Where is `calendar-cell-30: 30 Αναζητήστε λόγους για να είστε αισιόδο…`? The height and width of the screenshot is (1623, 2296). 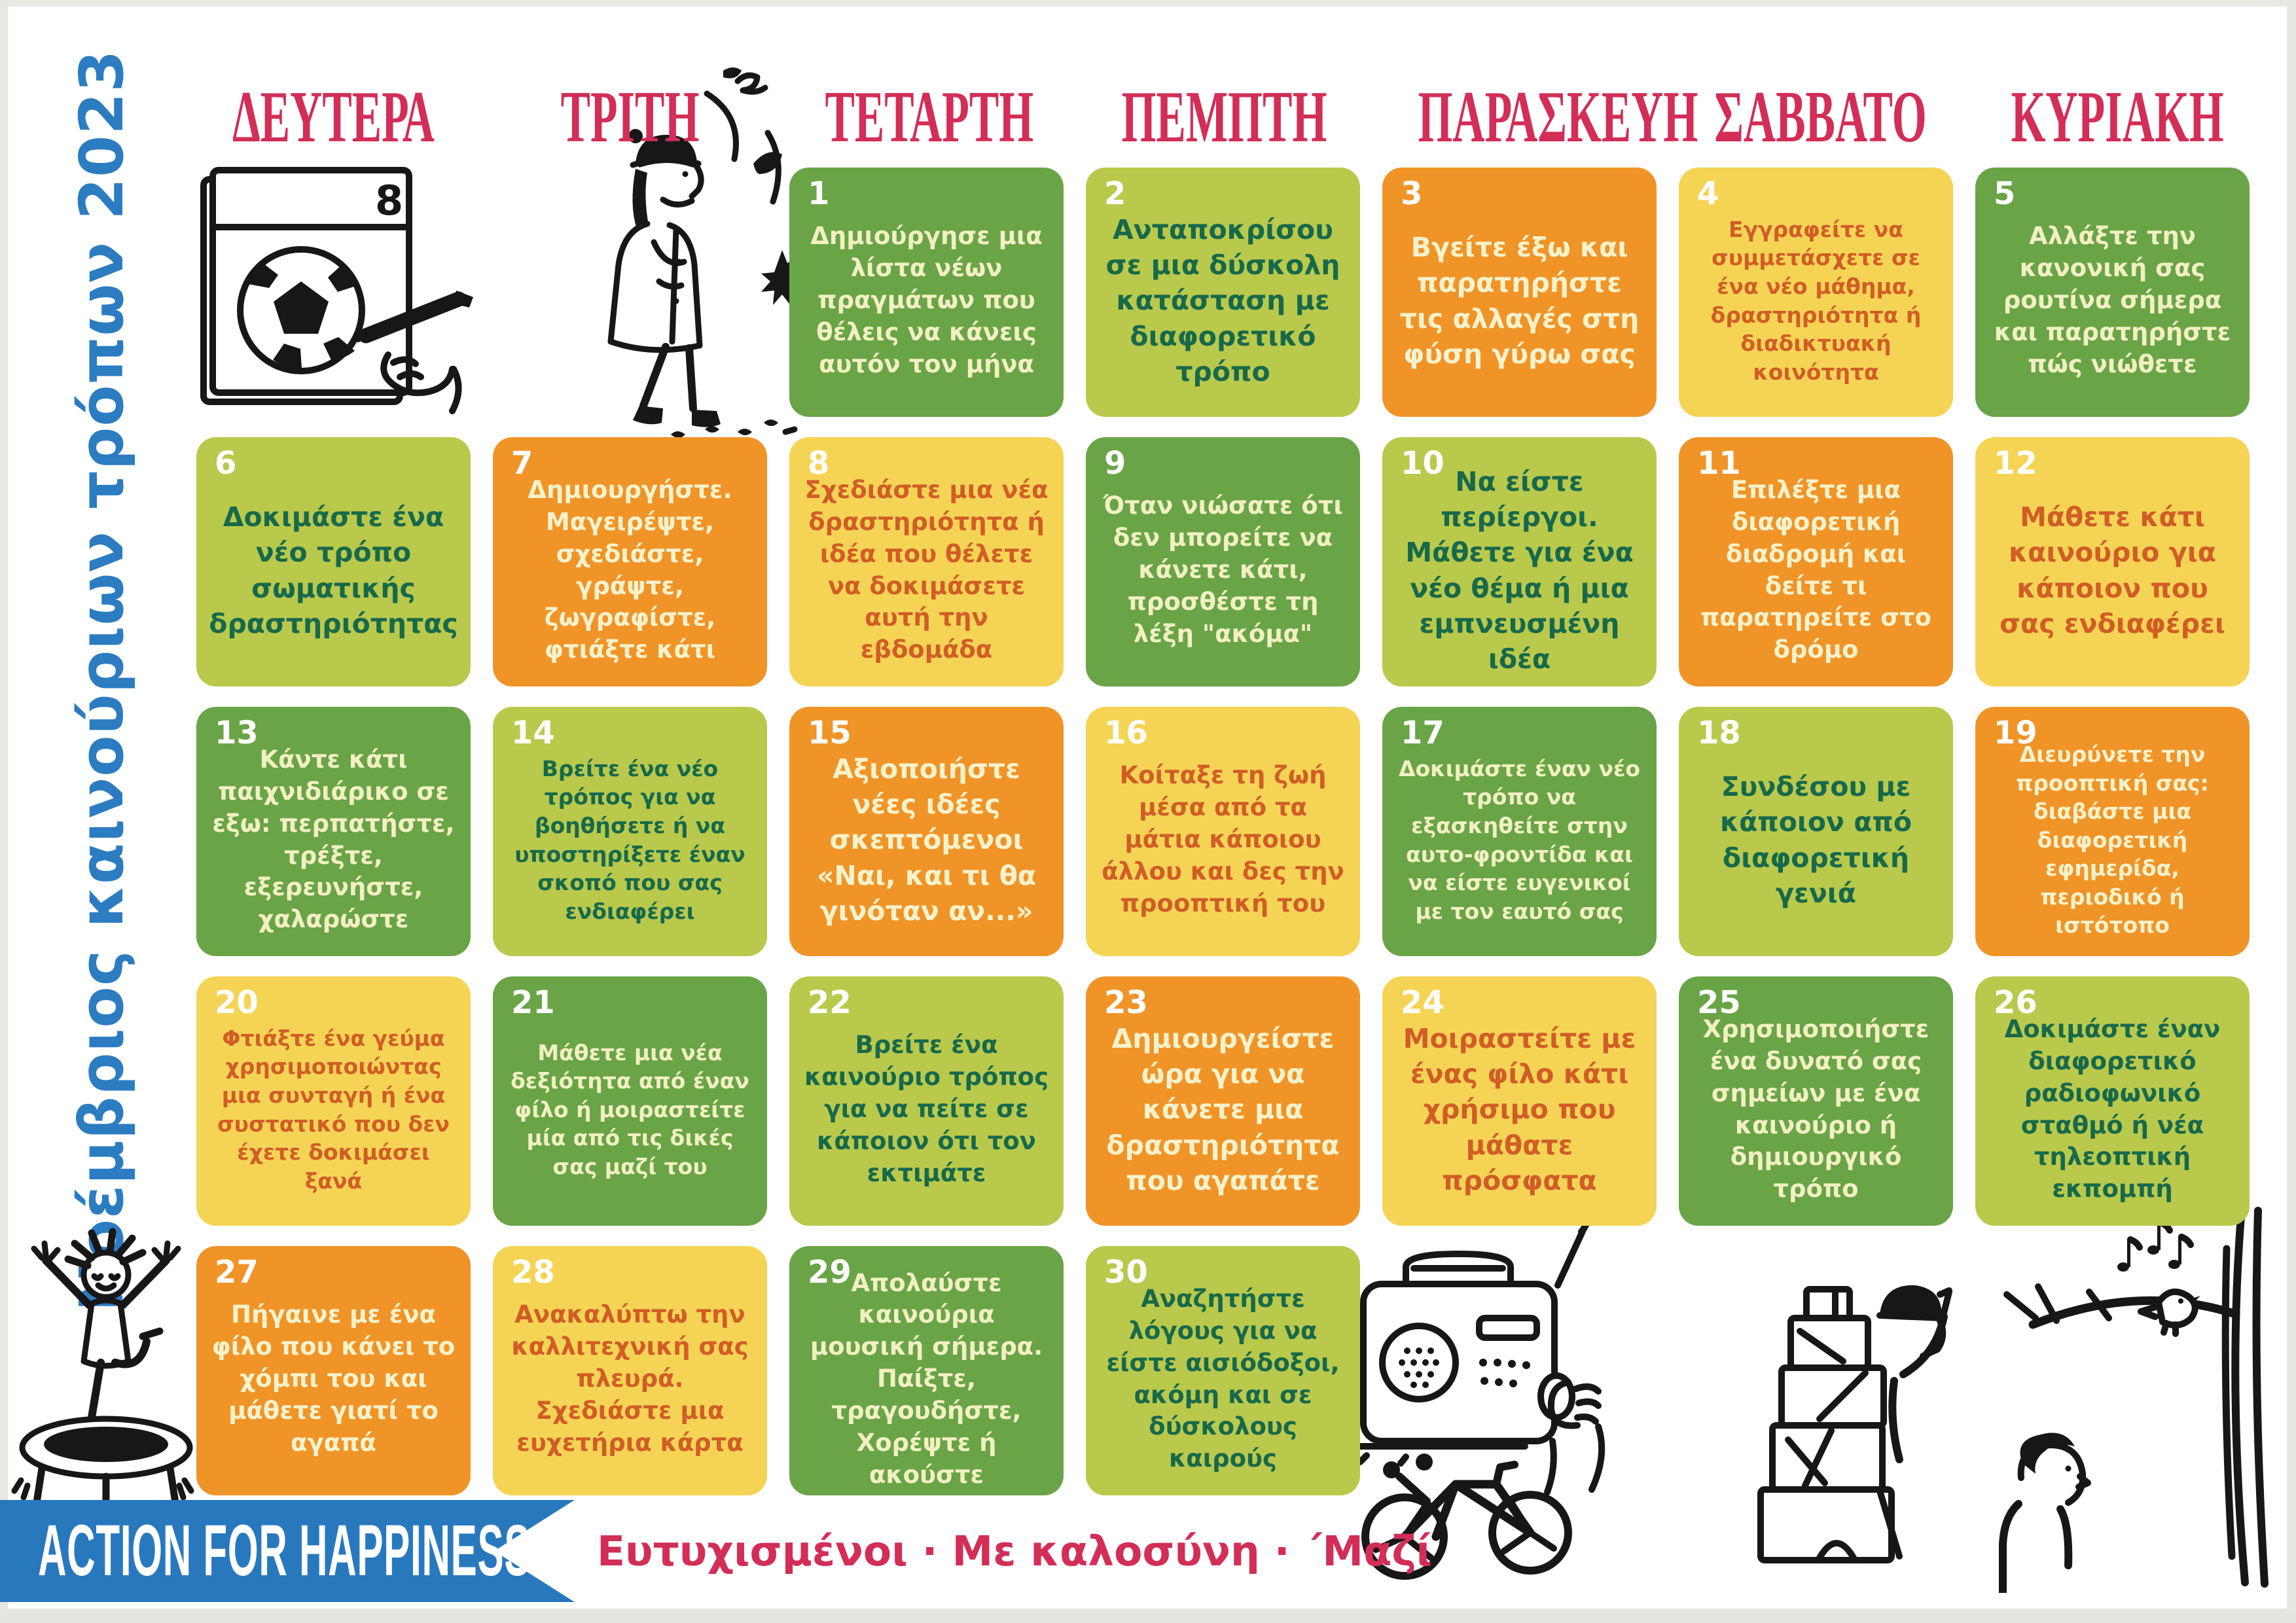
calendar-cell-30: 30 Αναζητήστε λόγους για να είστε αισιόδο… is located at coordinates (1223, 1370).